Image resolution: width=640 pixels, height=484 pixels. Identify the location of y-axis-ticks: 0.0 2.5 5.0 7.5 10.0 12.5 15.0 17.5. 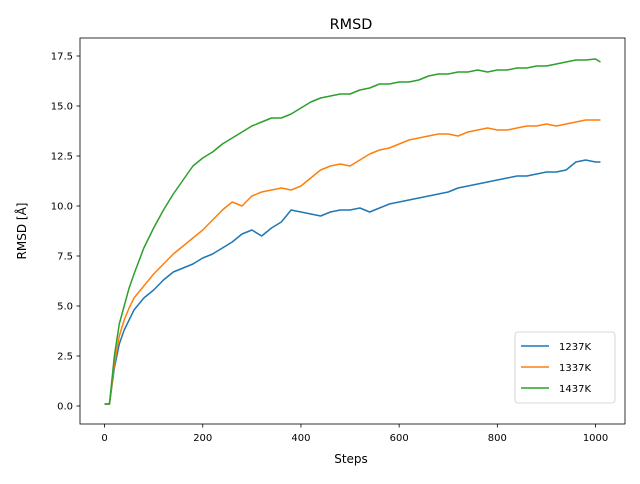
(65, 232).